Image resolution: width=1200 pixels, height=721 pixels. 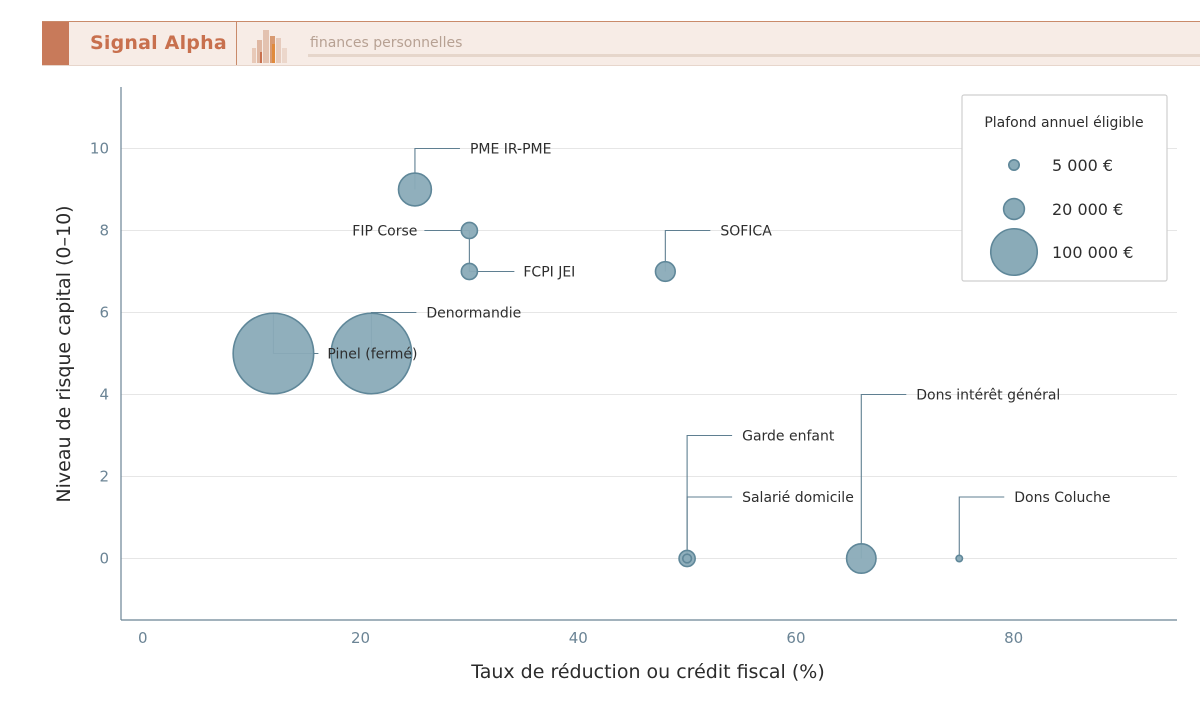 What do you see at coordinates (788, 437) in the screenshot?
I see `point-label: Garde enfant` at bounding box center [788, 437].